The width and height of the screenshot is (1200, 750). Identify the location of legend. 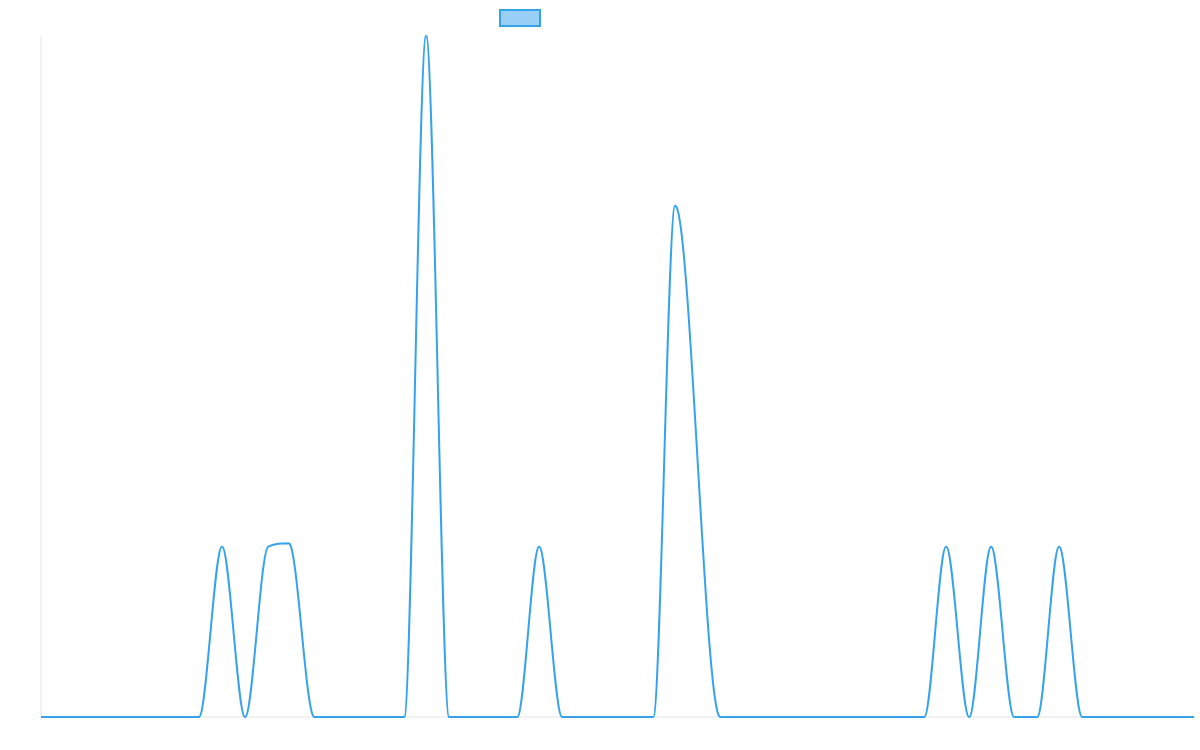
(520, 18).